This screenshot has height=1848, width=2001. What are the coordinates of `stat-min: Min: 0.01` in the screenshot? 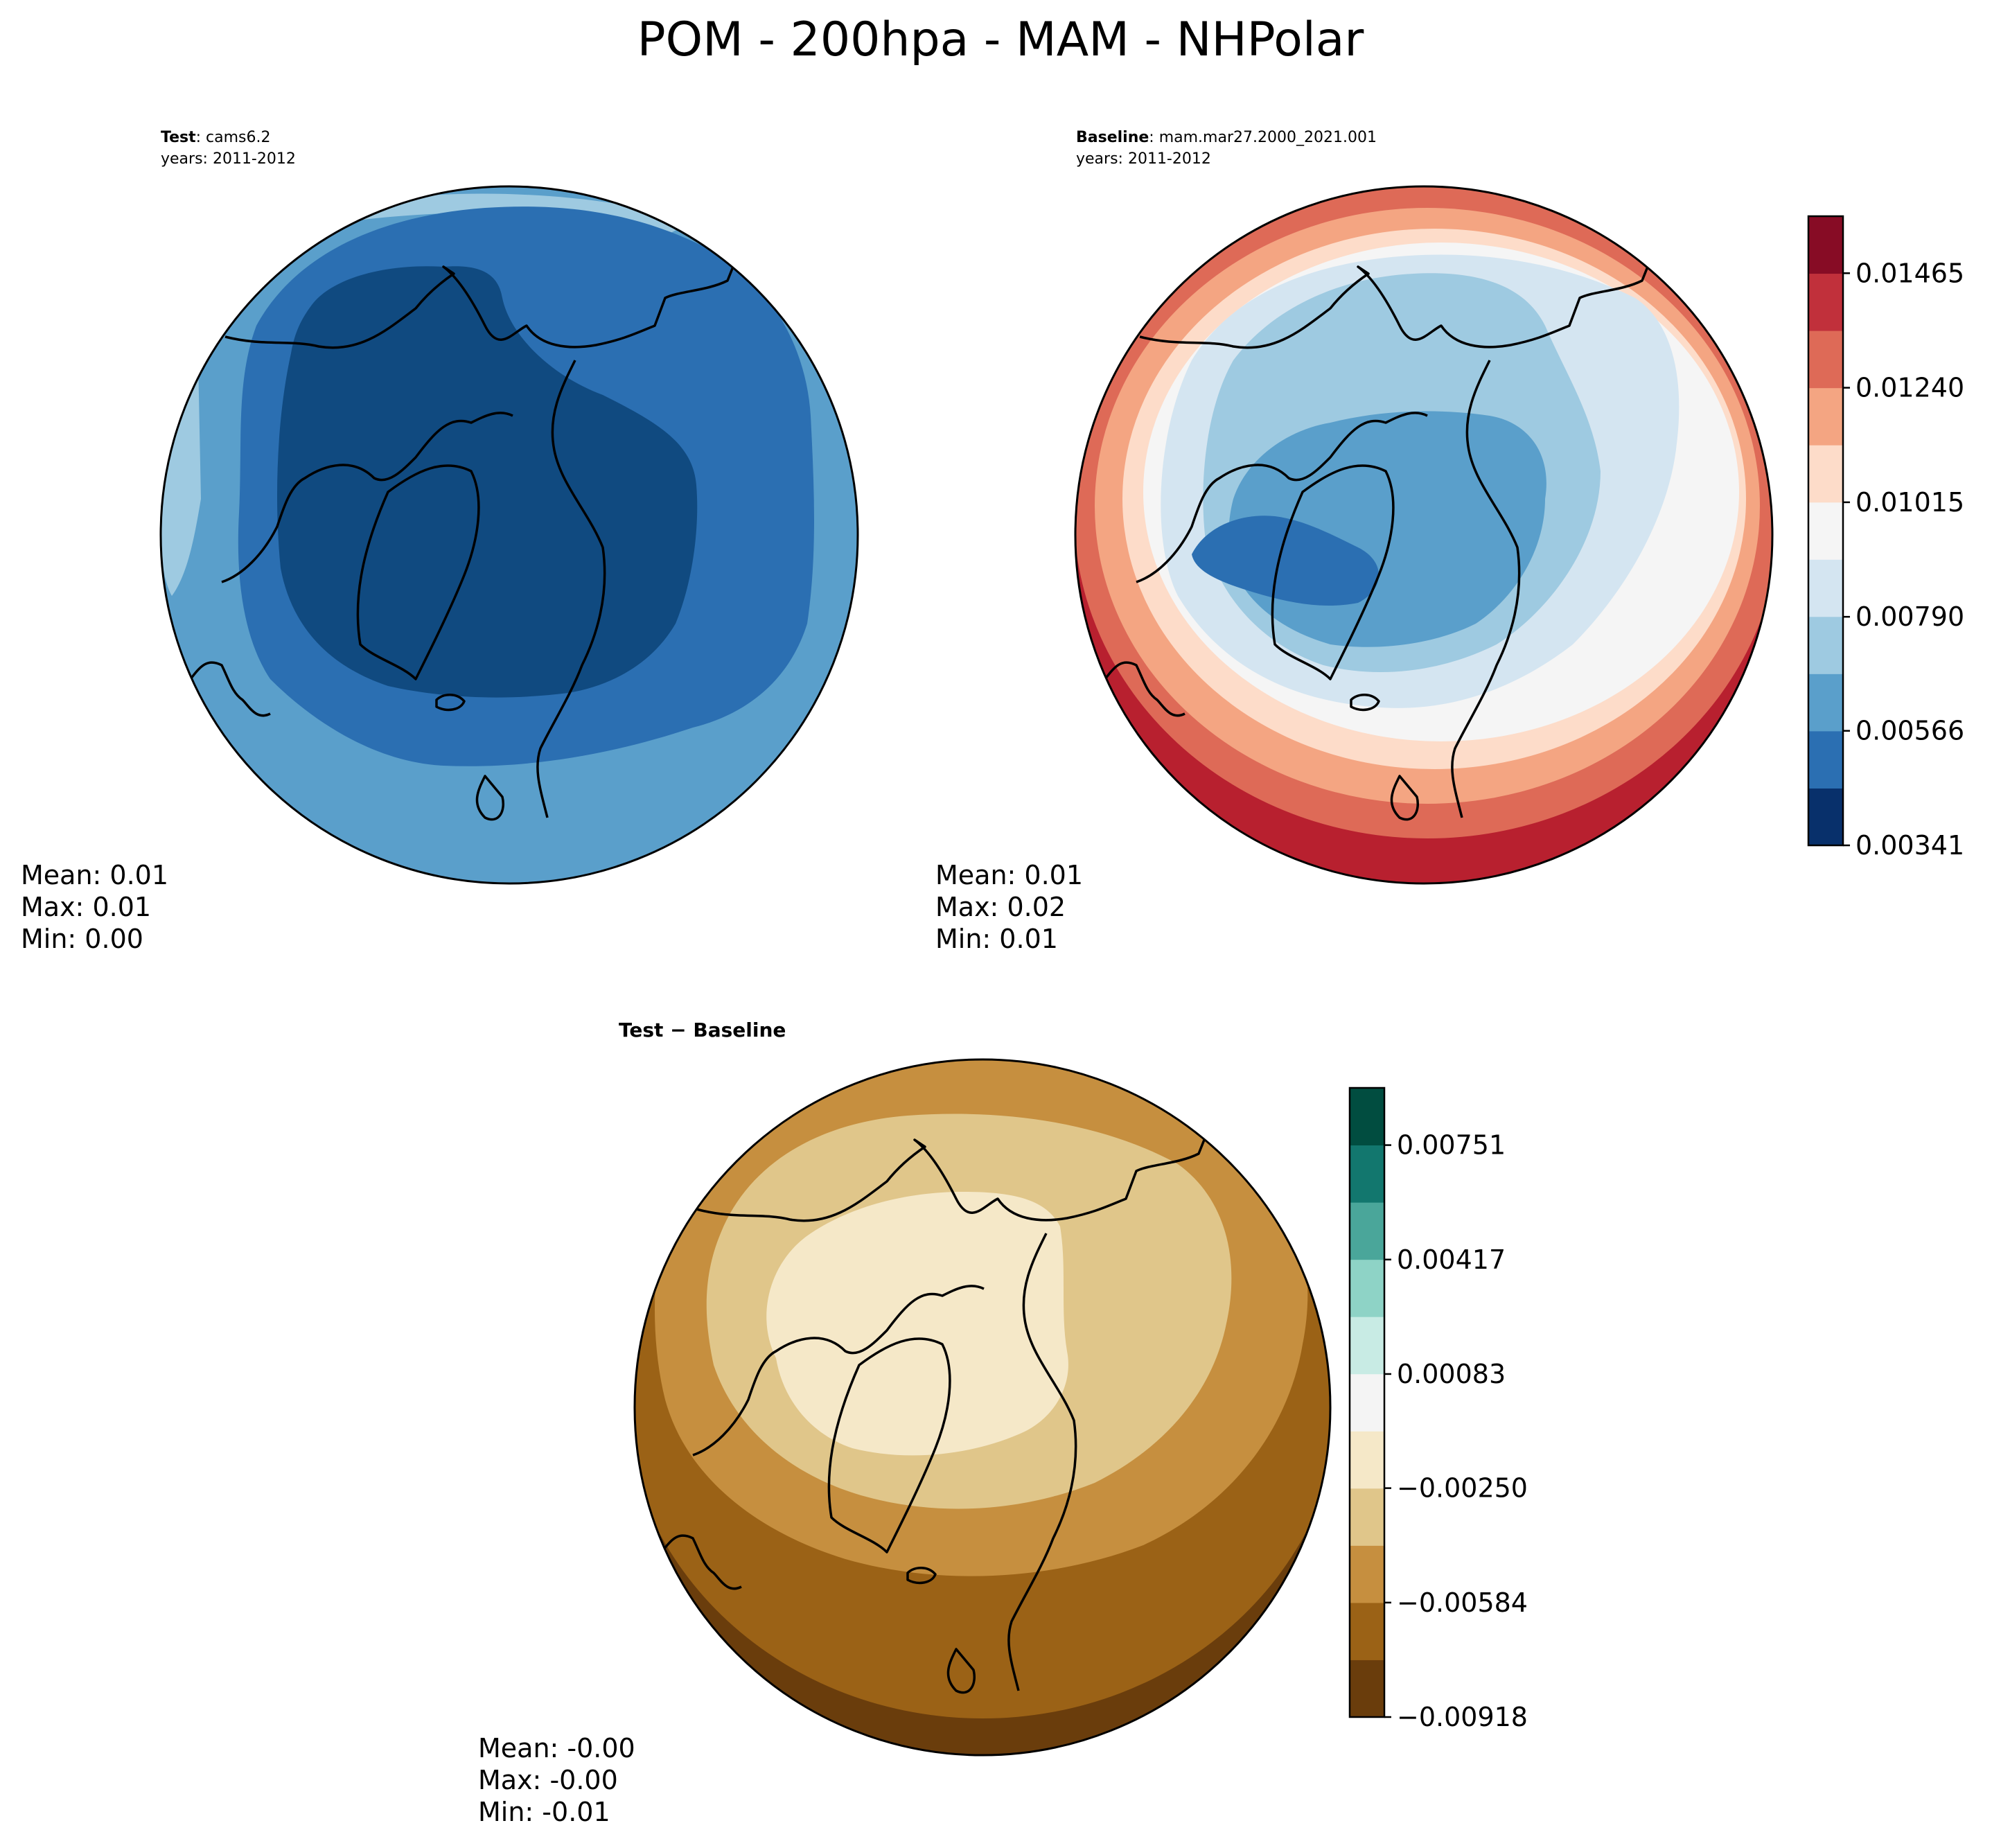 It's located at (996, 939).